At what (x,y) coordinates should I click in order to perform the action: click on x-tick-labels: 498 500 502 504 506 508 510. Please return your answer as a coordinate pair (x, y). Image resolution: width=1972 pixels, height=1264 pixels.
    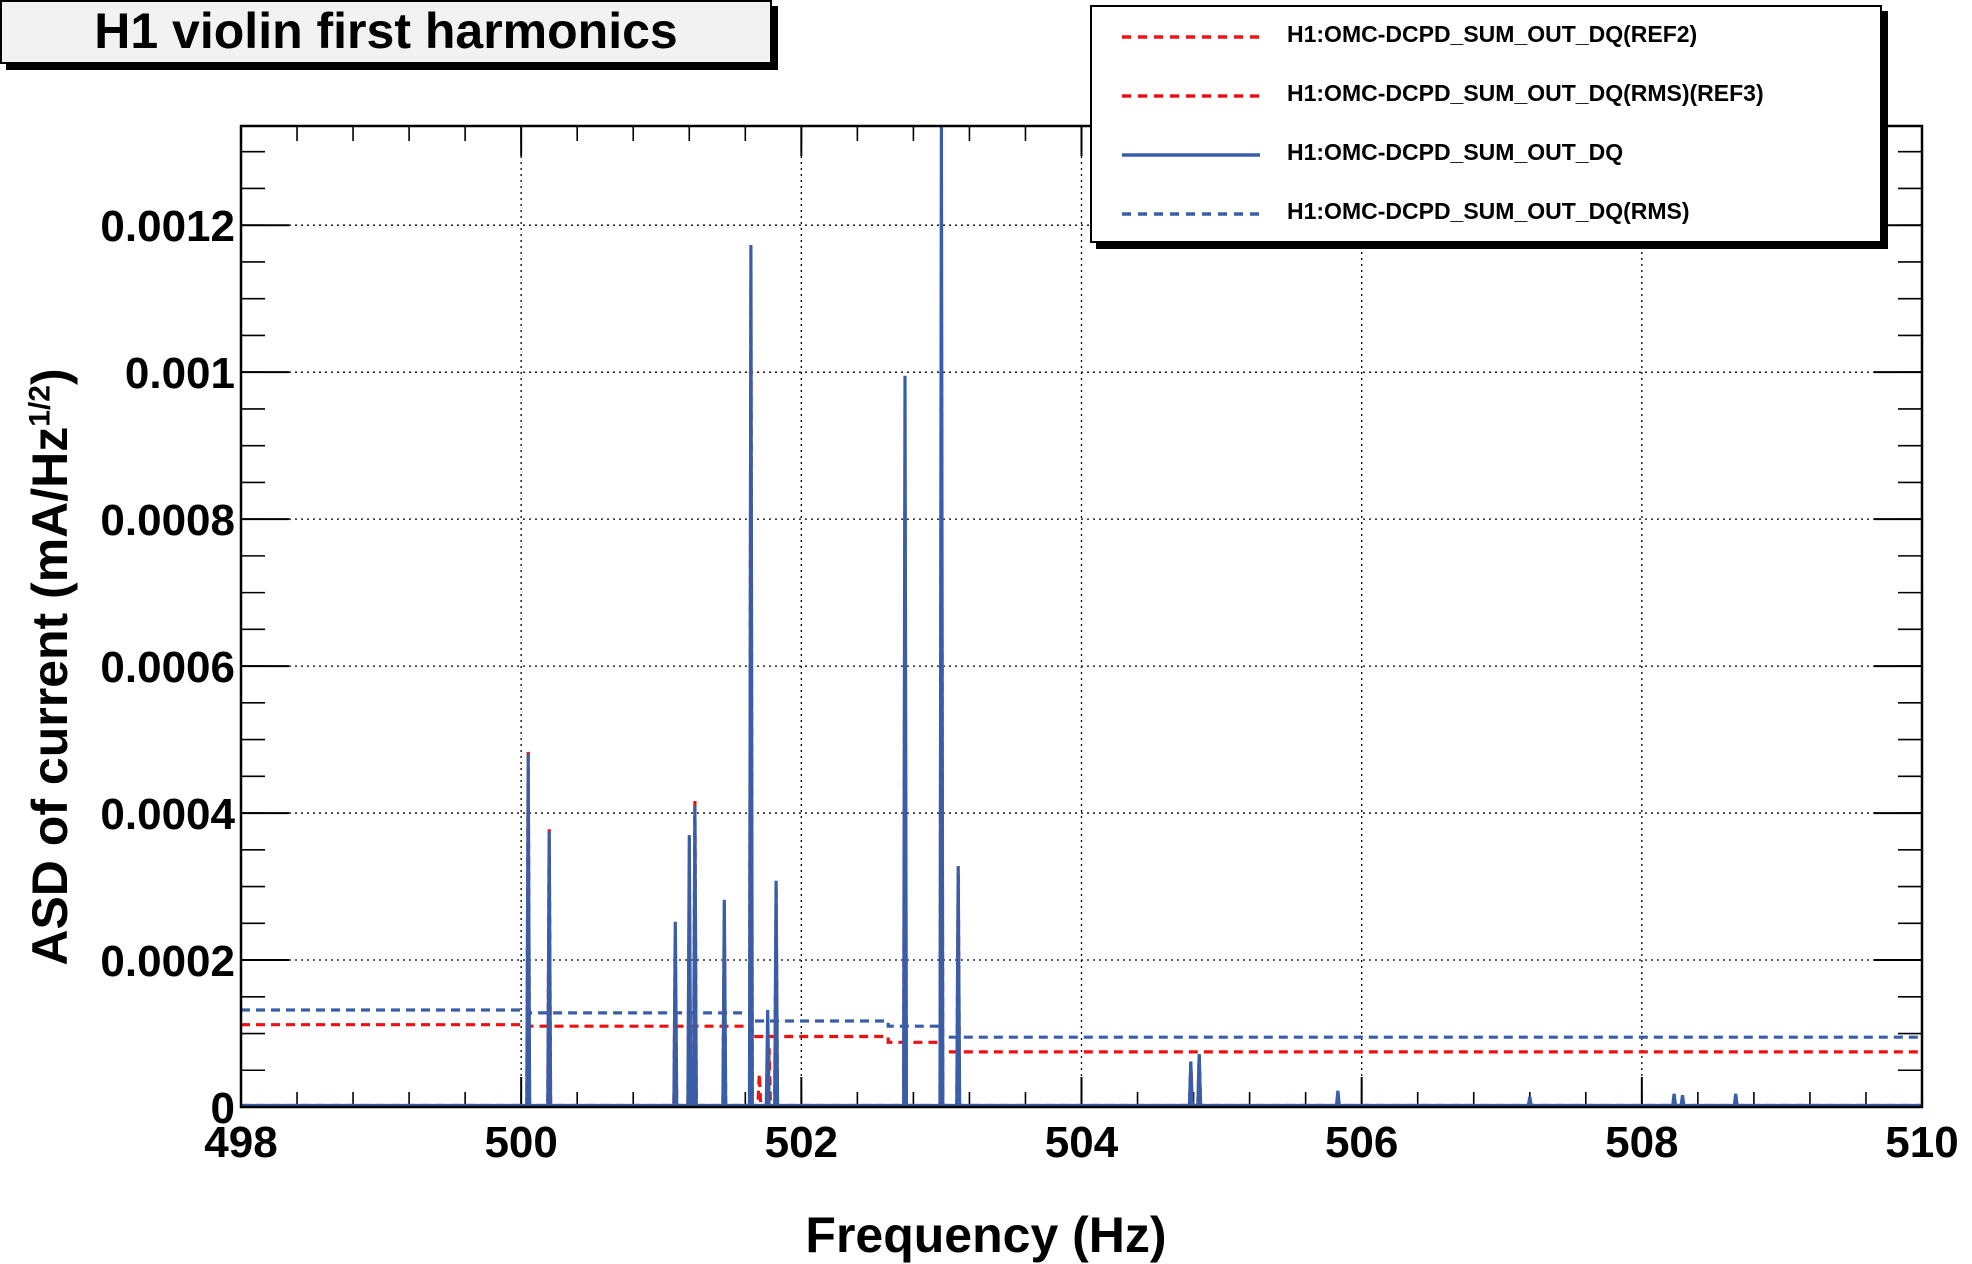
    Looking at the image, I should click on (1081, 1142).